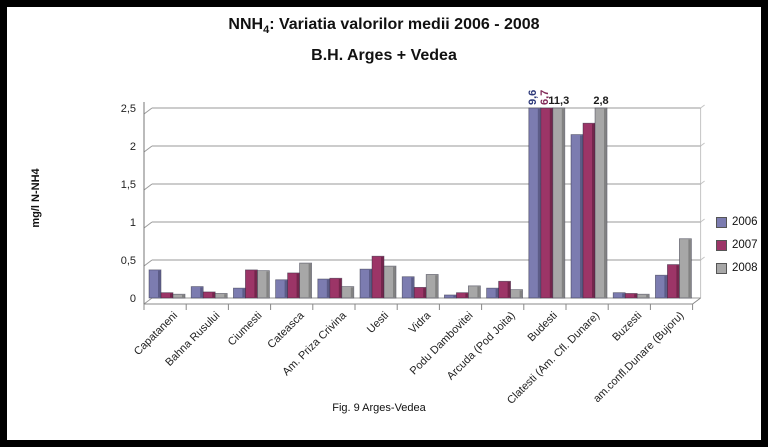 The width and height of the screenshot is (768, 447). I want to click on x-category-label: Budesti, so click(542, 327).